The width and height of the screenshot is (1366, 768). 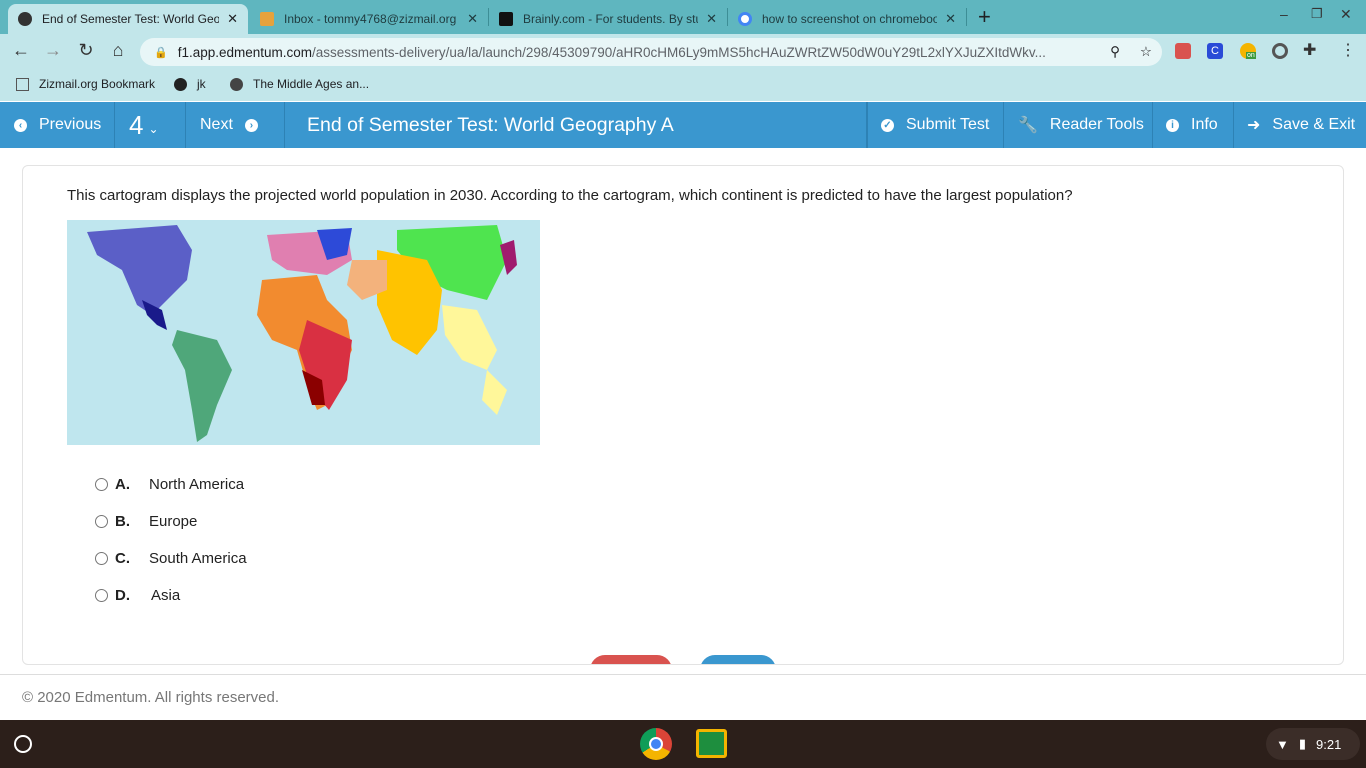 I want to click on globe-icon, so click(x=180, y=84).